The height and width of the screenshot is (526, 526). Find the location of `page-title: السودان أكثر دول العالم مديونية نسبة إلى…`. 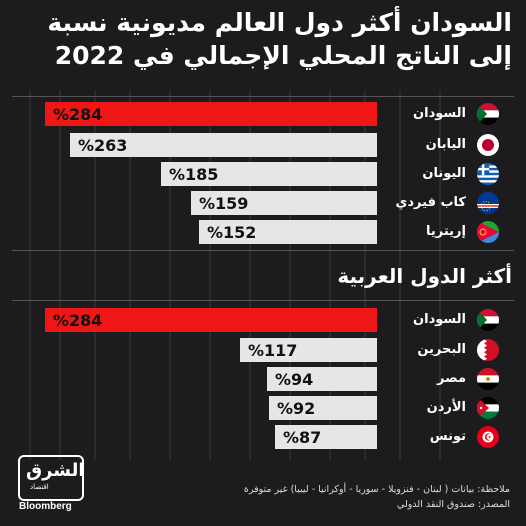

page-title: السودان أكثر دول العالم مديونية نسبة إلى… is located at coordinates (279, 39).